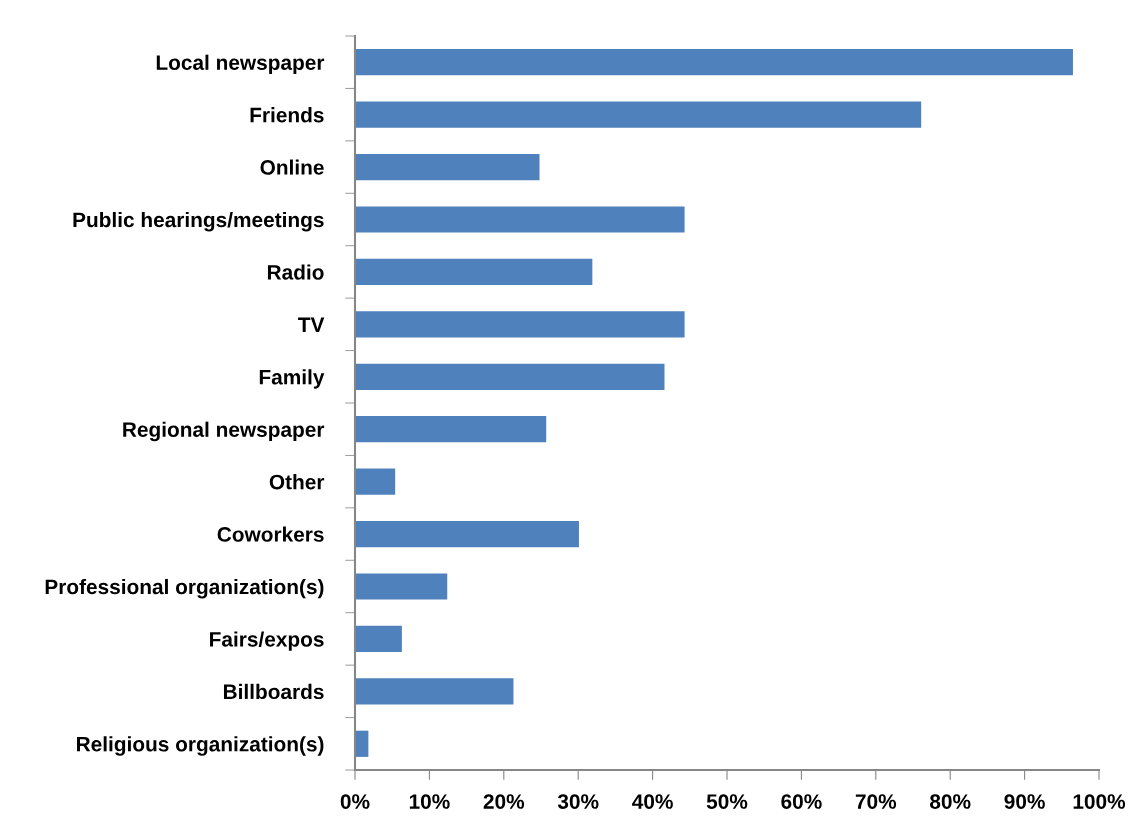 The width and height of the screenshot is (1148, 833). Describe the element at coordinates (200, 746) in the screenshot. I see `y-tick-label: Religious organization(s)` at that location.